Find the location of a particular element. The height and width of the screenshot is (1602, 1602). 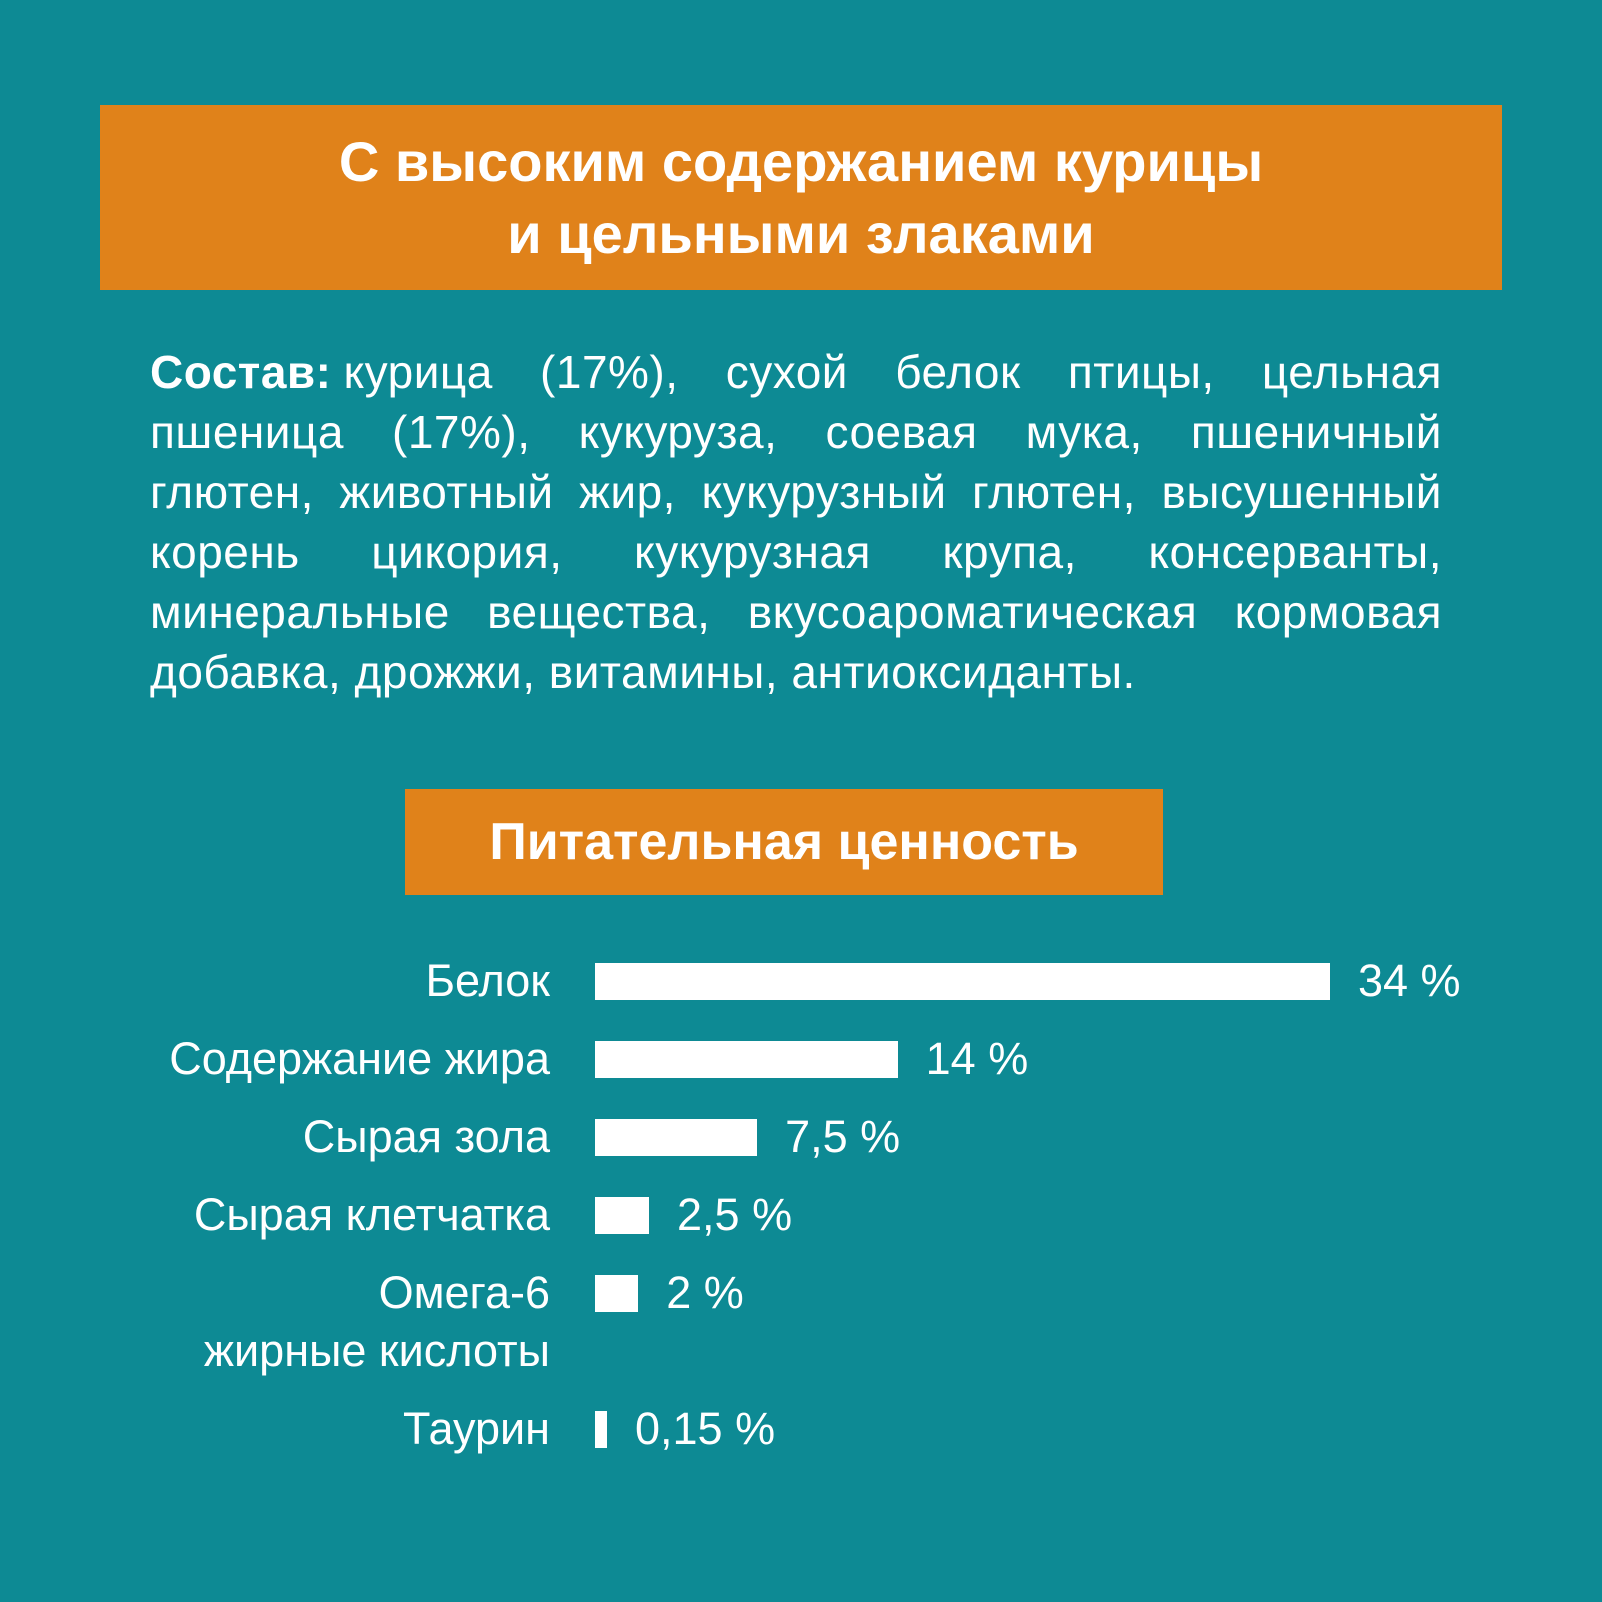

chart-row-label: Белок is located at coordinates (487, 980).